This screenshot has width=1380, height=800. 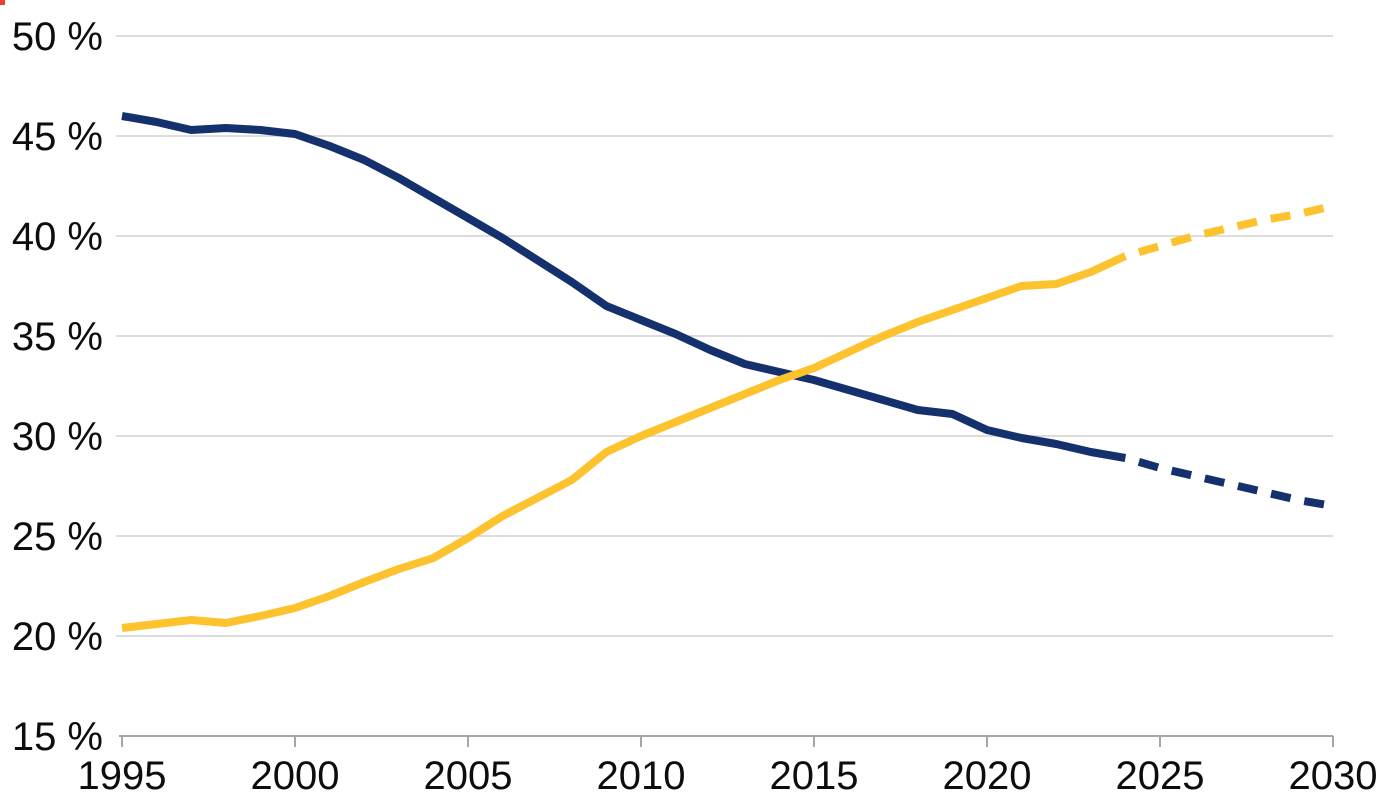 What do you see at coordinates (814, 776) in the screenshot?
I see `x-axis-label-2015: 2015` at bounding box center [814, 776].